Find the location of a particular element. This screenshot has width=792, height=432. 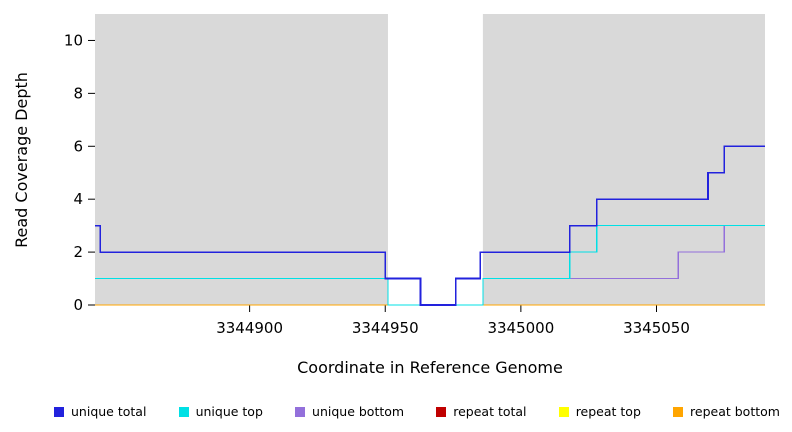

legend-item-unique-bottom: unique bottom is located at coordinates (349, 411).